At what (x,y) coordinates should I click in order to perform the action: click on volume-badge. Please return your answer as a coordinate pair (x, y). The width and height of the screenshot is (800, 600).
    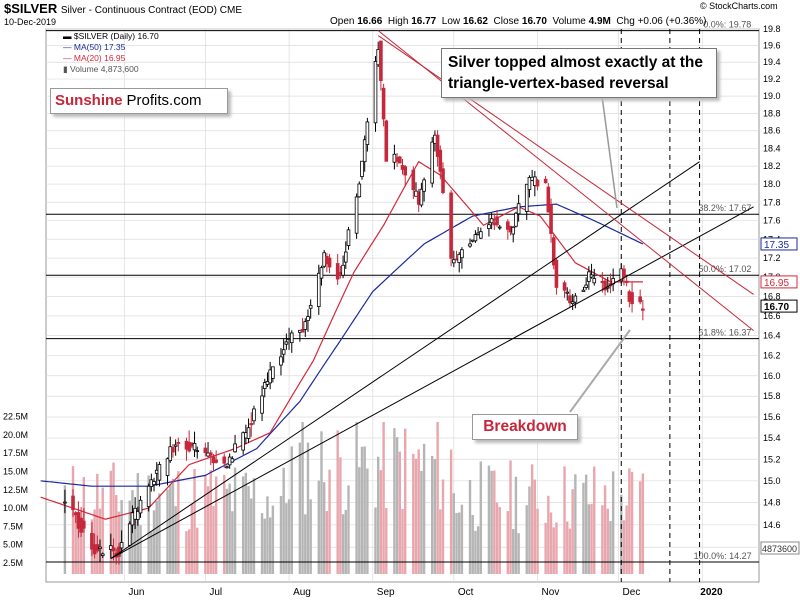
    Looking at the image, I should click on (780, 548).